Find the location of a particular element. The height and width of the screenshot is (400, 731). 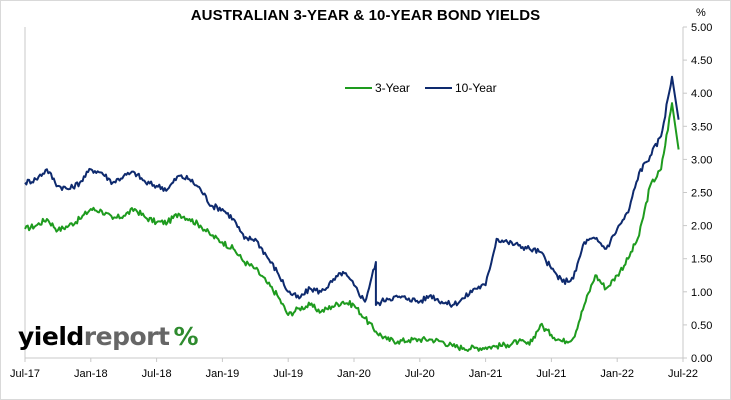

y-tick-label: 2.00 is located at coordinates (701, 227).